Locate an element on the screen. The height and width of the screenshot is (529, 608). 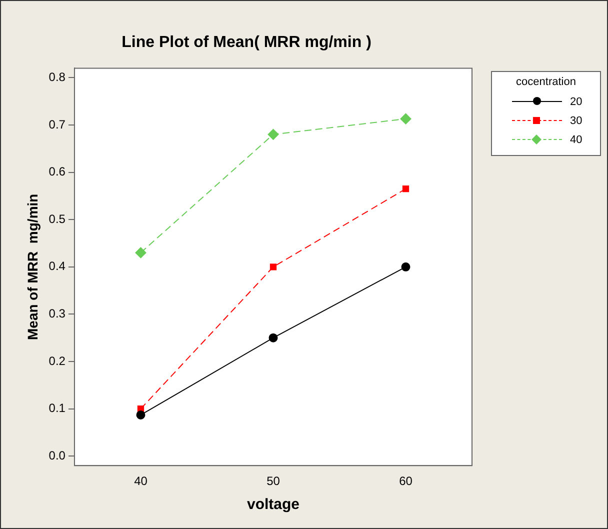
y-tick-label: 0.8 is located at coordinates (57, 77).